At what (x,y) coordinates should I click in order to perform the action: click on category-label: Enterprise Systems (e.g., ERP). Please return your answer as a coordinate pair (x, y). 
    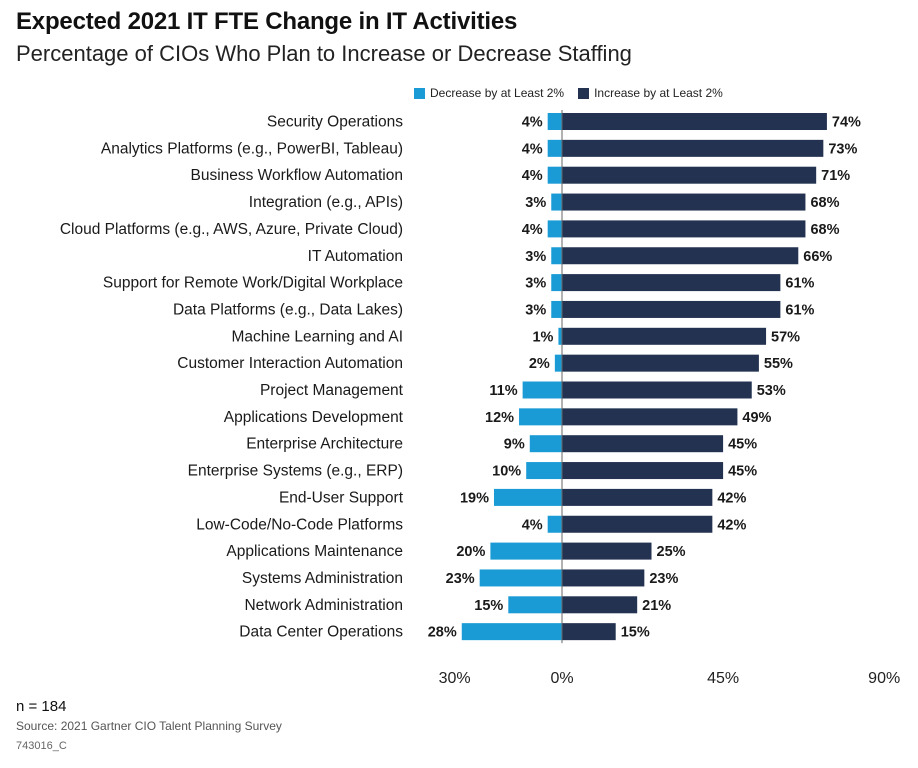
    Looking at the image, I should click on (295, 471).